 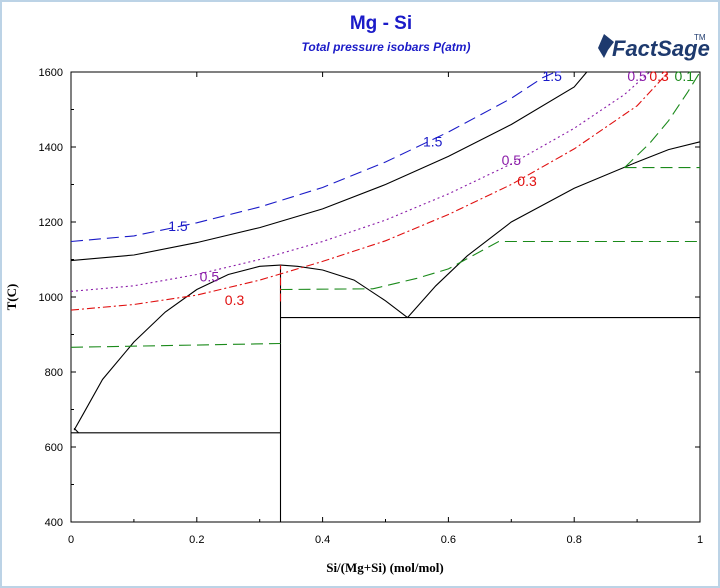 What do you see at coordinates (700, 540) in the screenshot?
I see `x-tick-label: 1` at bounding box center [700, 540].